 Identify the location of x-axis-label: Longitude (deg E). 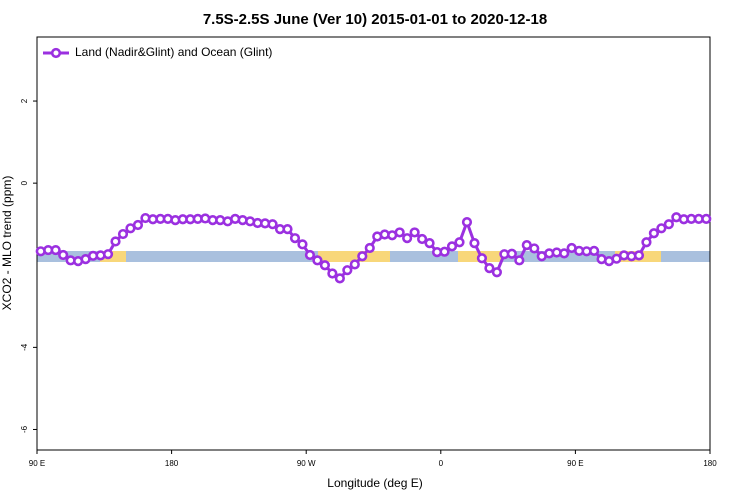
(374, 483).